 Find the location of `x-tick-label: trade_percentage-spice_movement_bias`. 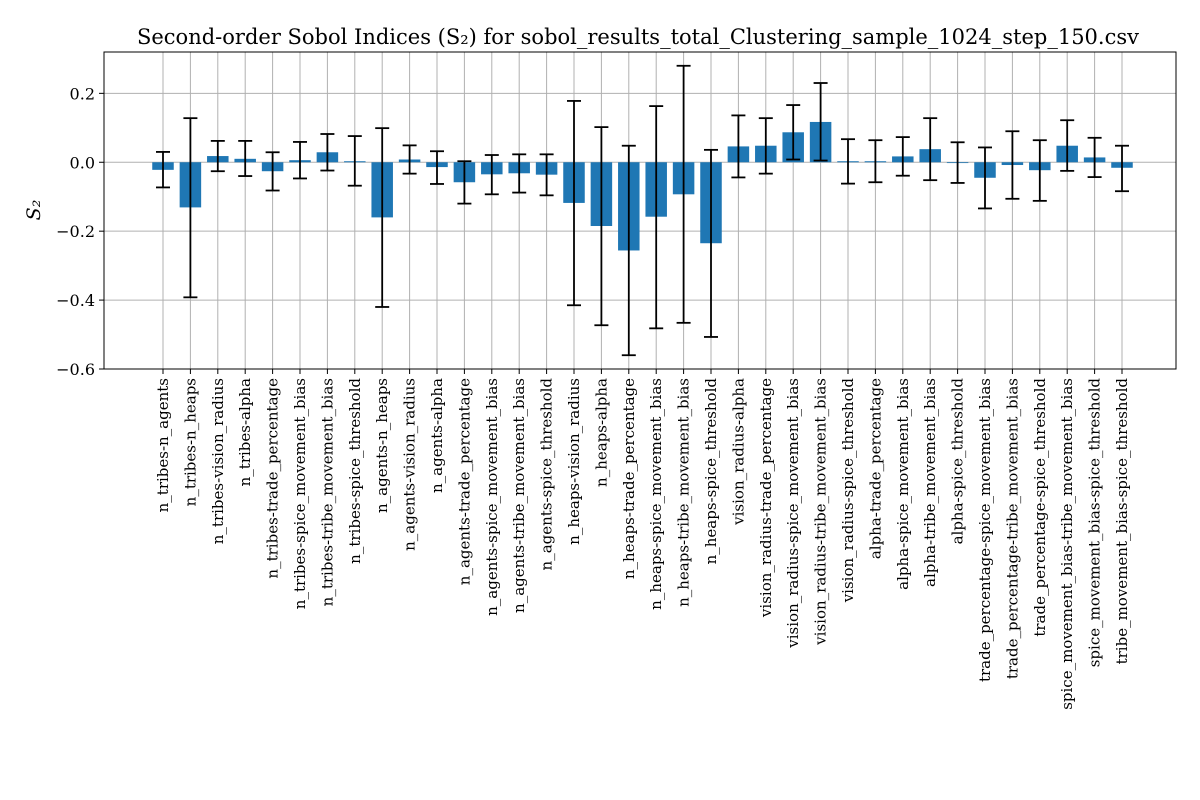

x-tick-label: trade_percentage-spice_movement_bias is located at coordinates (985, 530).